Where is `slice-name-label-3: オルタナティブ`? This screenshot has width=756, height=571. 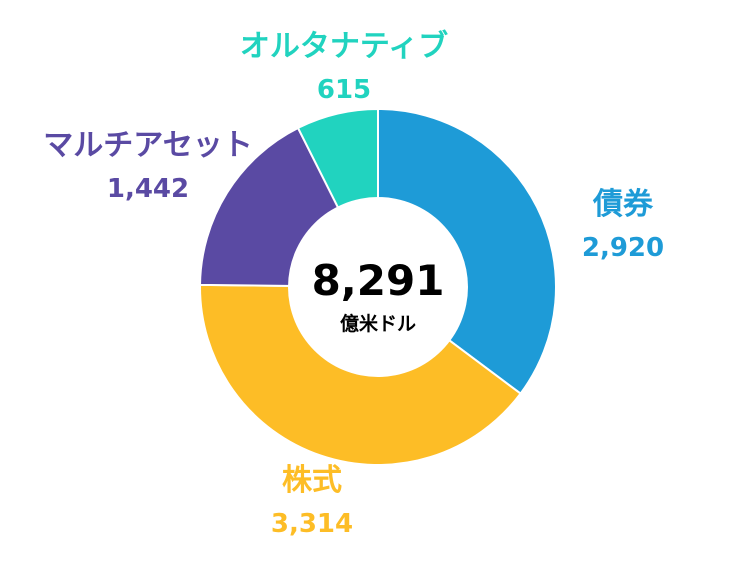
slice-name-label-3: オルタナティブ is located at coordinates (344, 46).